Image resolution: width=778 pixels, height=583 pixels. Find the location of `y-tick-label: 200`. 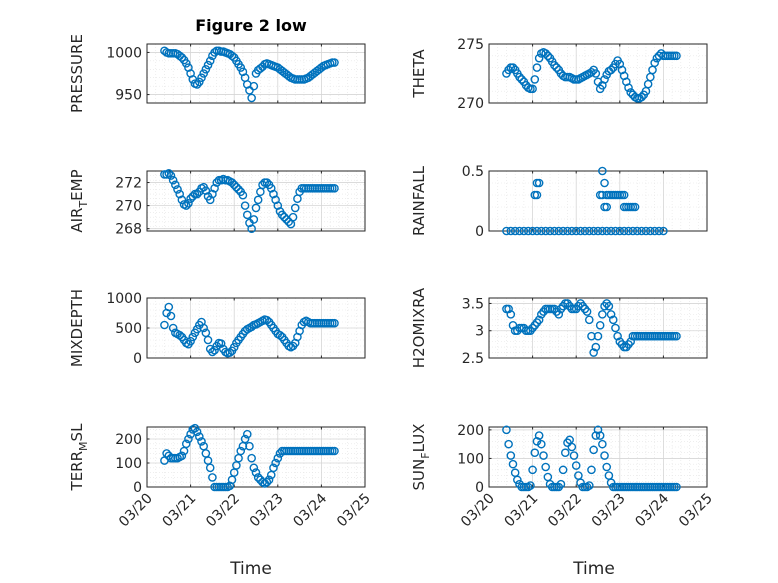

y-tick-label: 200 is located at coordinates (128, 440).